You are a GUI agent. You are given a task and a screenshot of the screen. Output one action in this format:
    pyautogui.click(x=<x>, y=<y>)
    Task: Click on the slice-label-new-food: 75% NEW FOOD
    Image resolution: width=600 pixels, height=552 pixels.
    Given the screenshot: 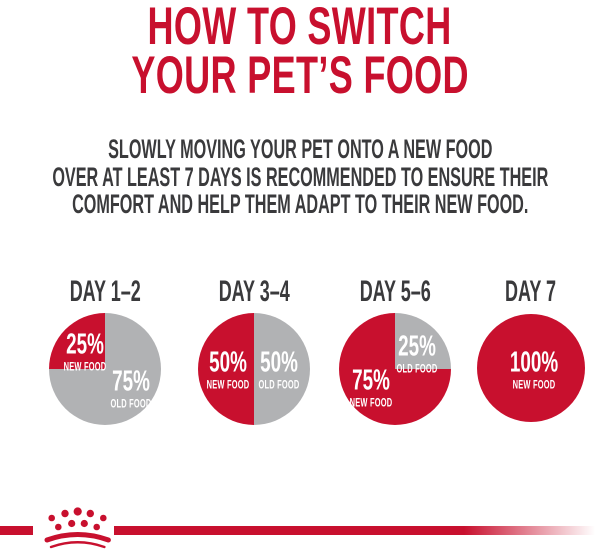 What is the action you would take?
    pyautogui.click(x=371, y=387)
    